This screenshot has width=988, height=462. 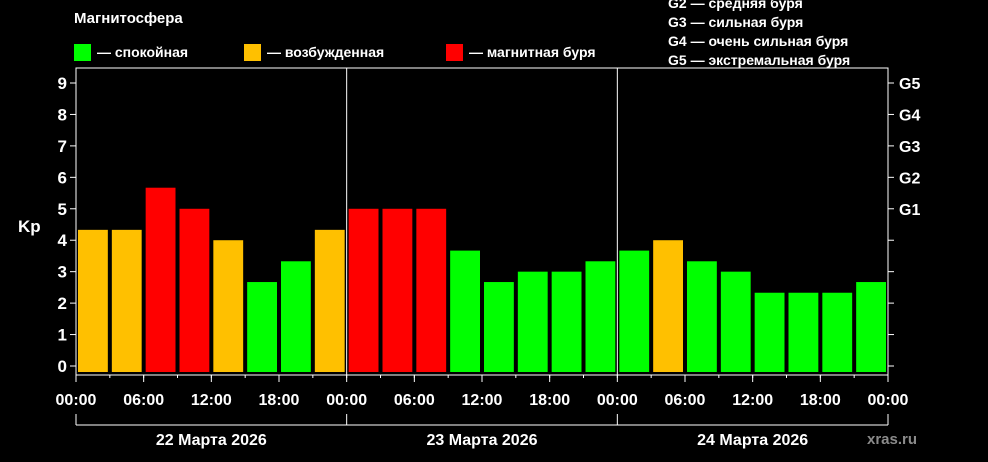 What do you see at coordinates (759, 60) in the screenshot?
I see `storm-scale-g5: G5 — экстремальная буря` at bounding box center [759, 60].